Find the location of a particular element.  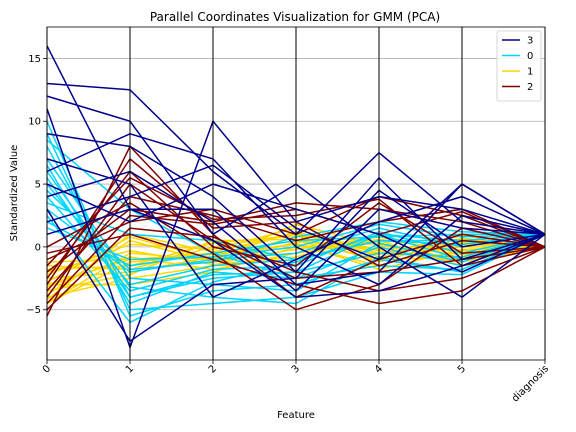

legend-label-0: 0 is located at coordinates (530, 56).